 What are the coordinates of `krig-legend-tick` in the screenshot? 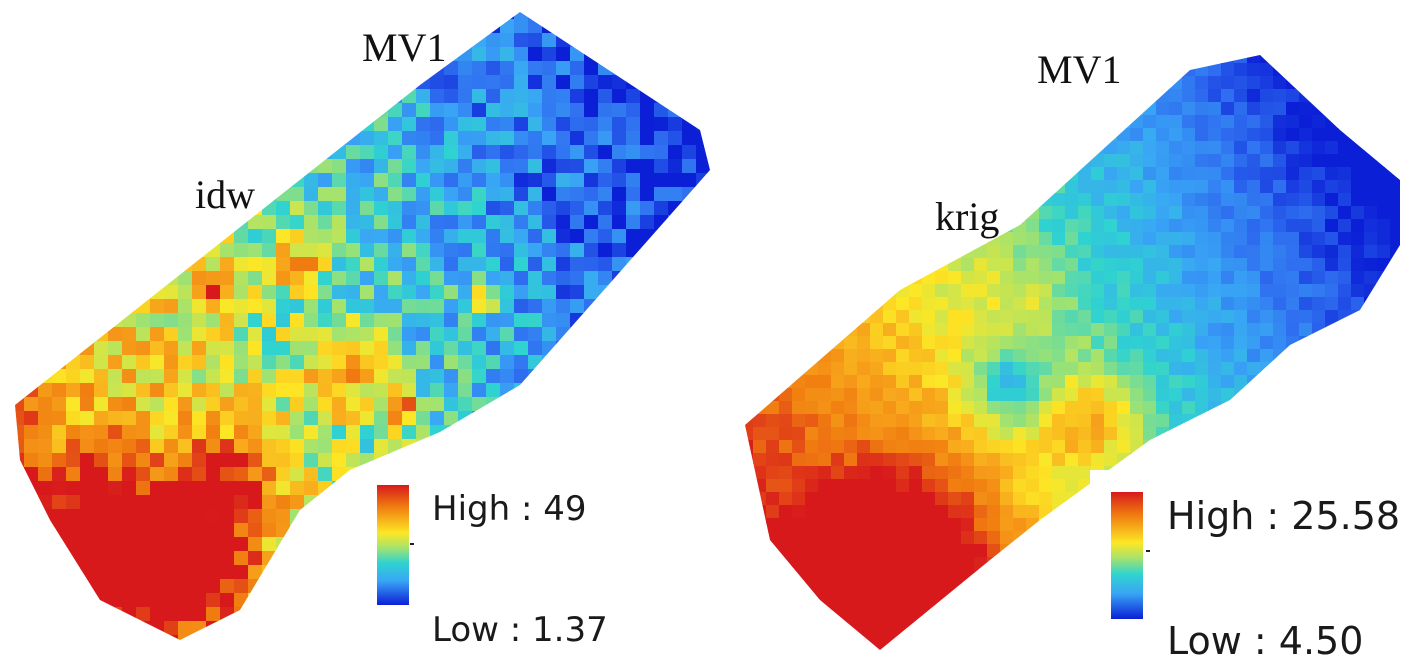 It's located at (1148, 551).